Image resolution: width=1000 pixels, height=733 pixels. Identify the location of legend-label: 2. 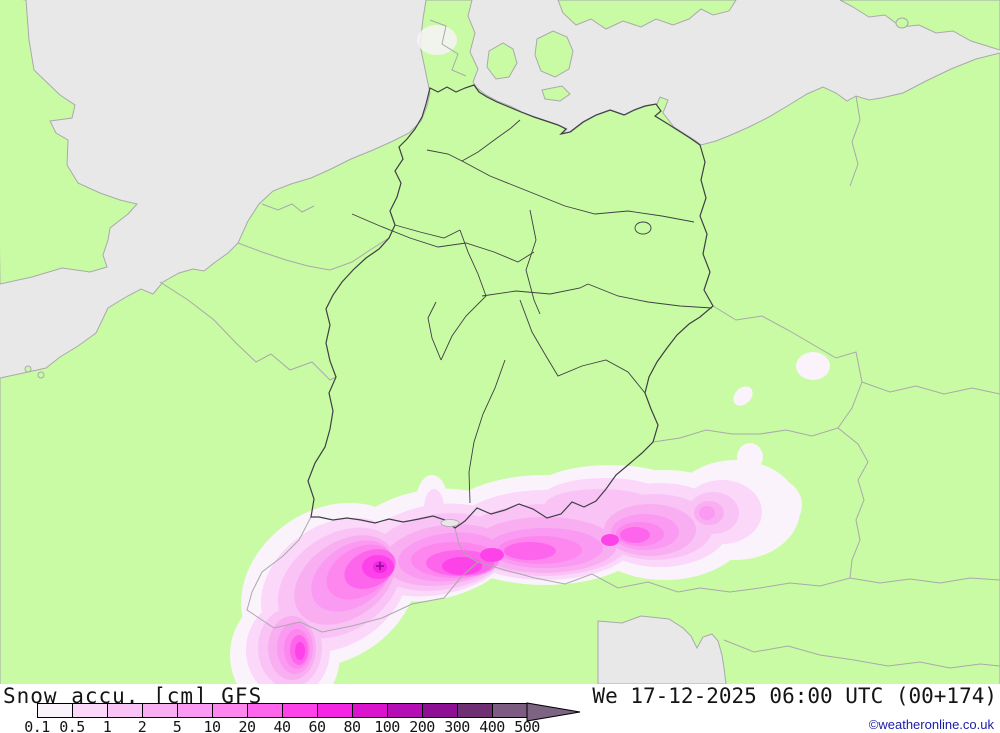
(142, 725).